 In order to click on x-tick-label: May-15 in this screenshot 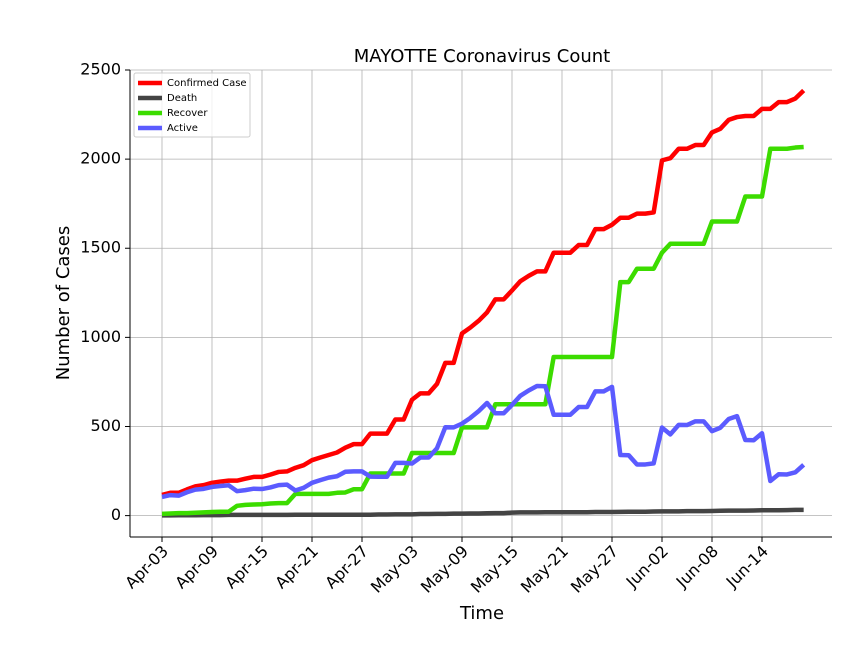, I will do `click(494, 569)`.